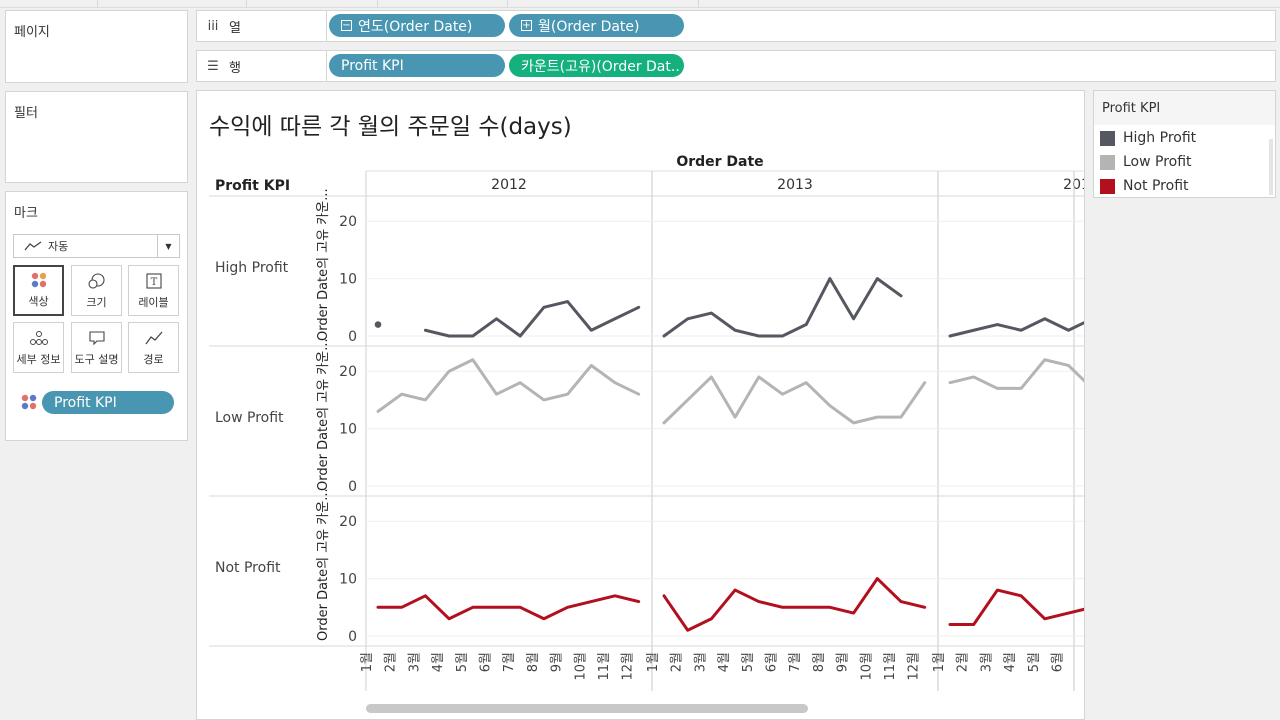 This screenshot has width=1280, height=720. I want to click on legend-scrollbar, so click(1271, 167).